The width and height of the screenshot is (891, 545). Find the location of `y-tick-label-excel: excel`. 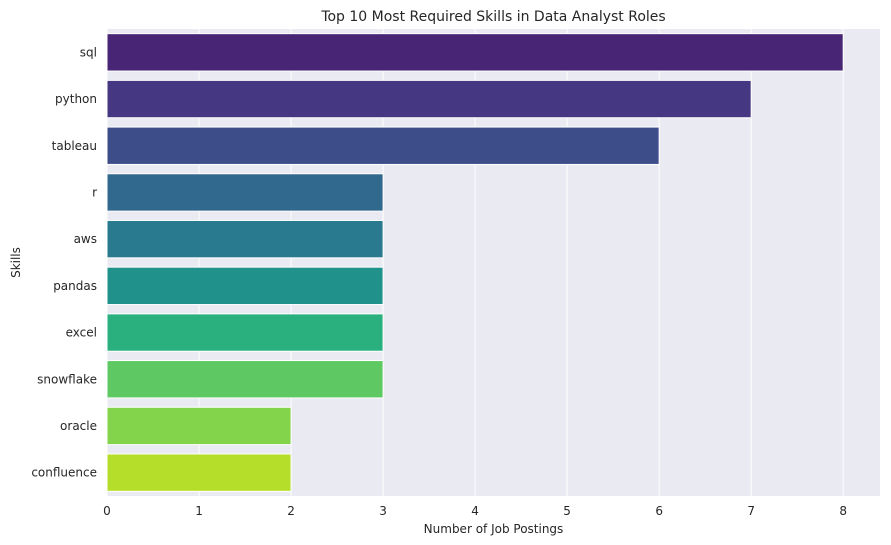

y-tick-label-excel: excel is located at coordinates (81, 333).